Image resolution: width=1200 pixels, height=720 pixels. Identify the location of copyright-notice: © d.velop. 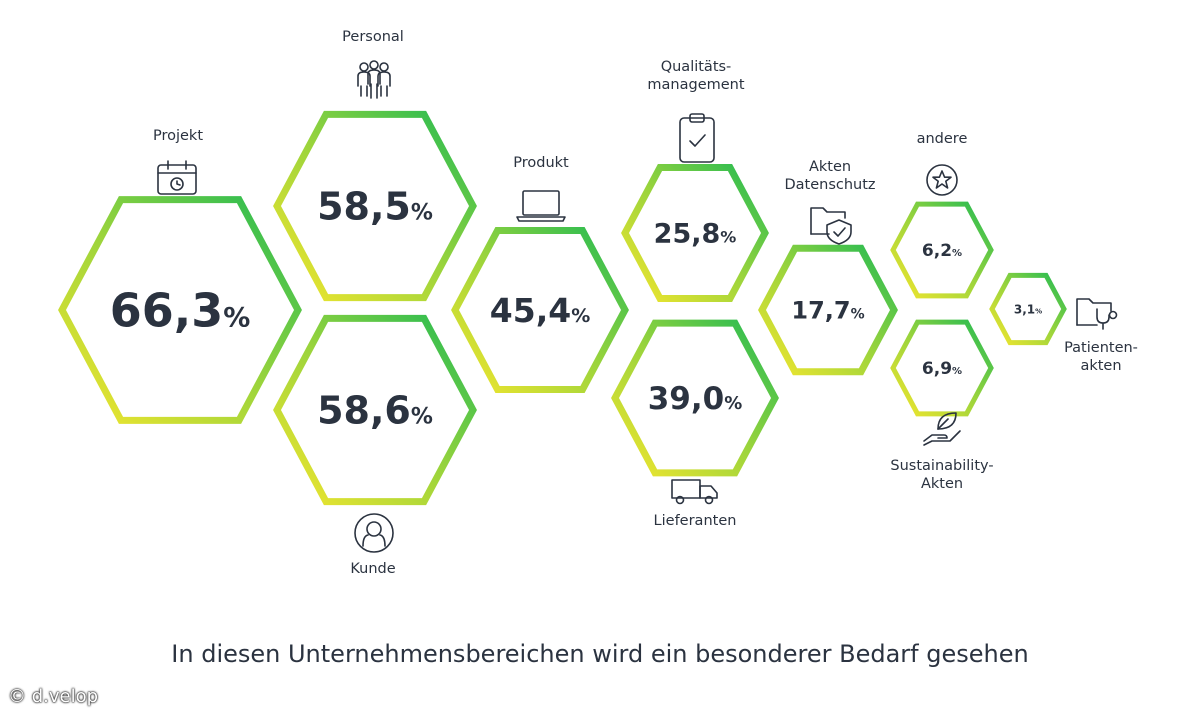
(53, 696).